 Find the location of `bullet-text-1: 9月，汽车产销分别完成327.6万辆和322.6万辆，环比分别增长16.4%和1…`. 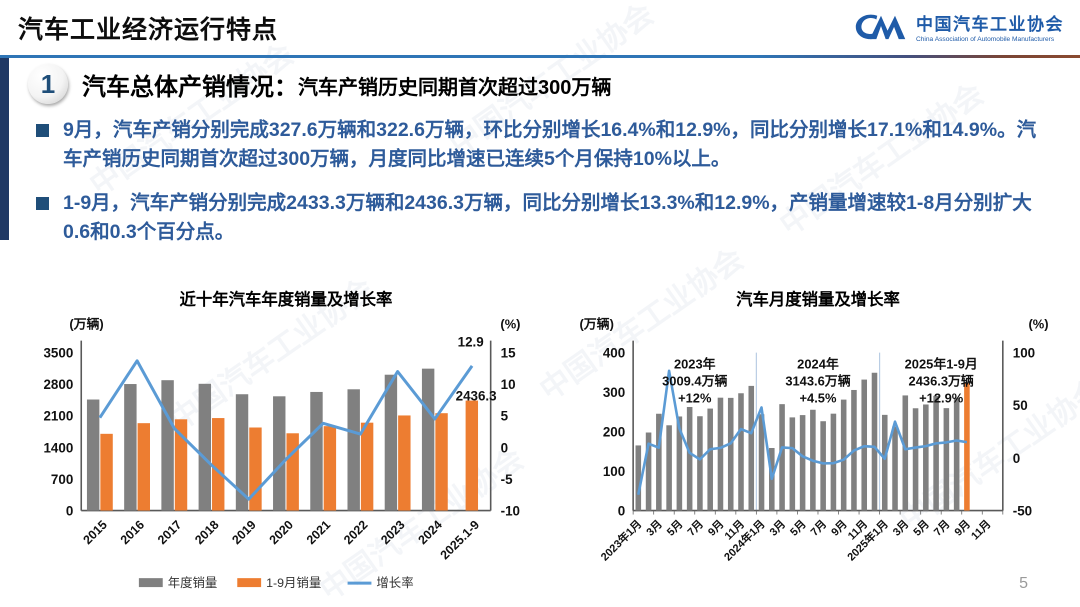

bullet-text-1: 9月，汽车产销分别完成327.6万辆和322.6万辆，环比分别增长16.4%和1… is located at coordinates (550, 145).